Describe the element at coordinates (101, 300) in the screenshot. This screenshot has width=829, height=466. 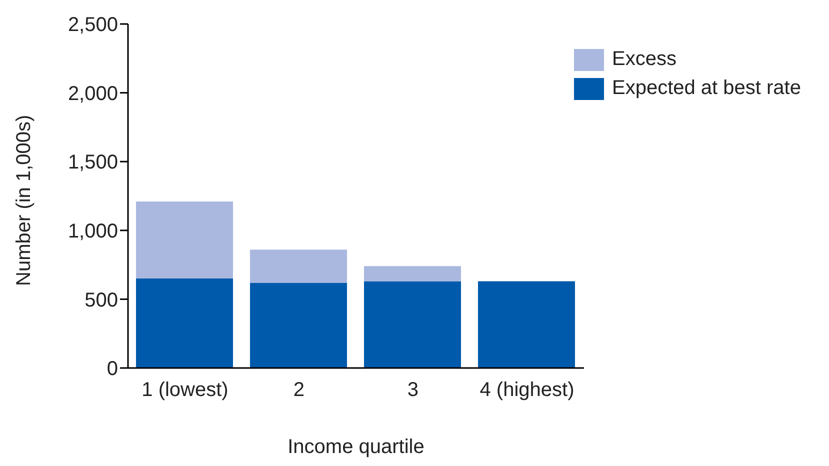
I see `y-tick-label: 500` at that location.